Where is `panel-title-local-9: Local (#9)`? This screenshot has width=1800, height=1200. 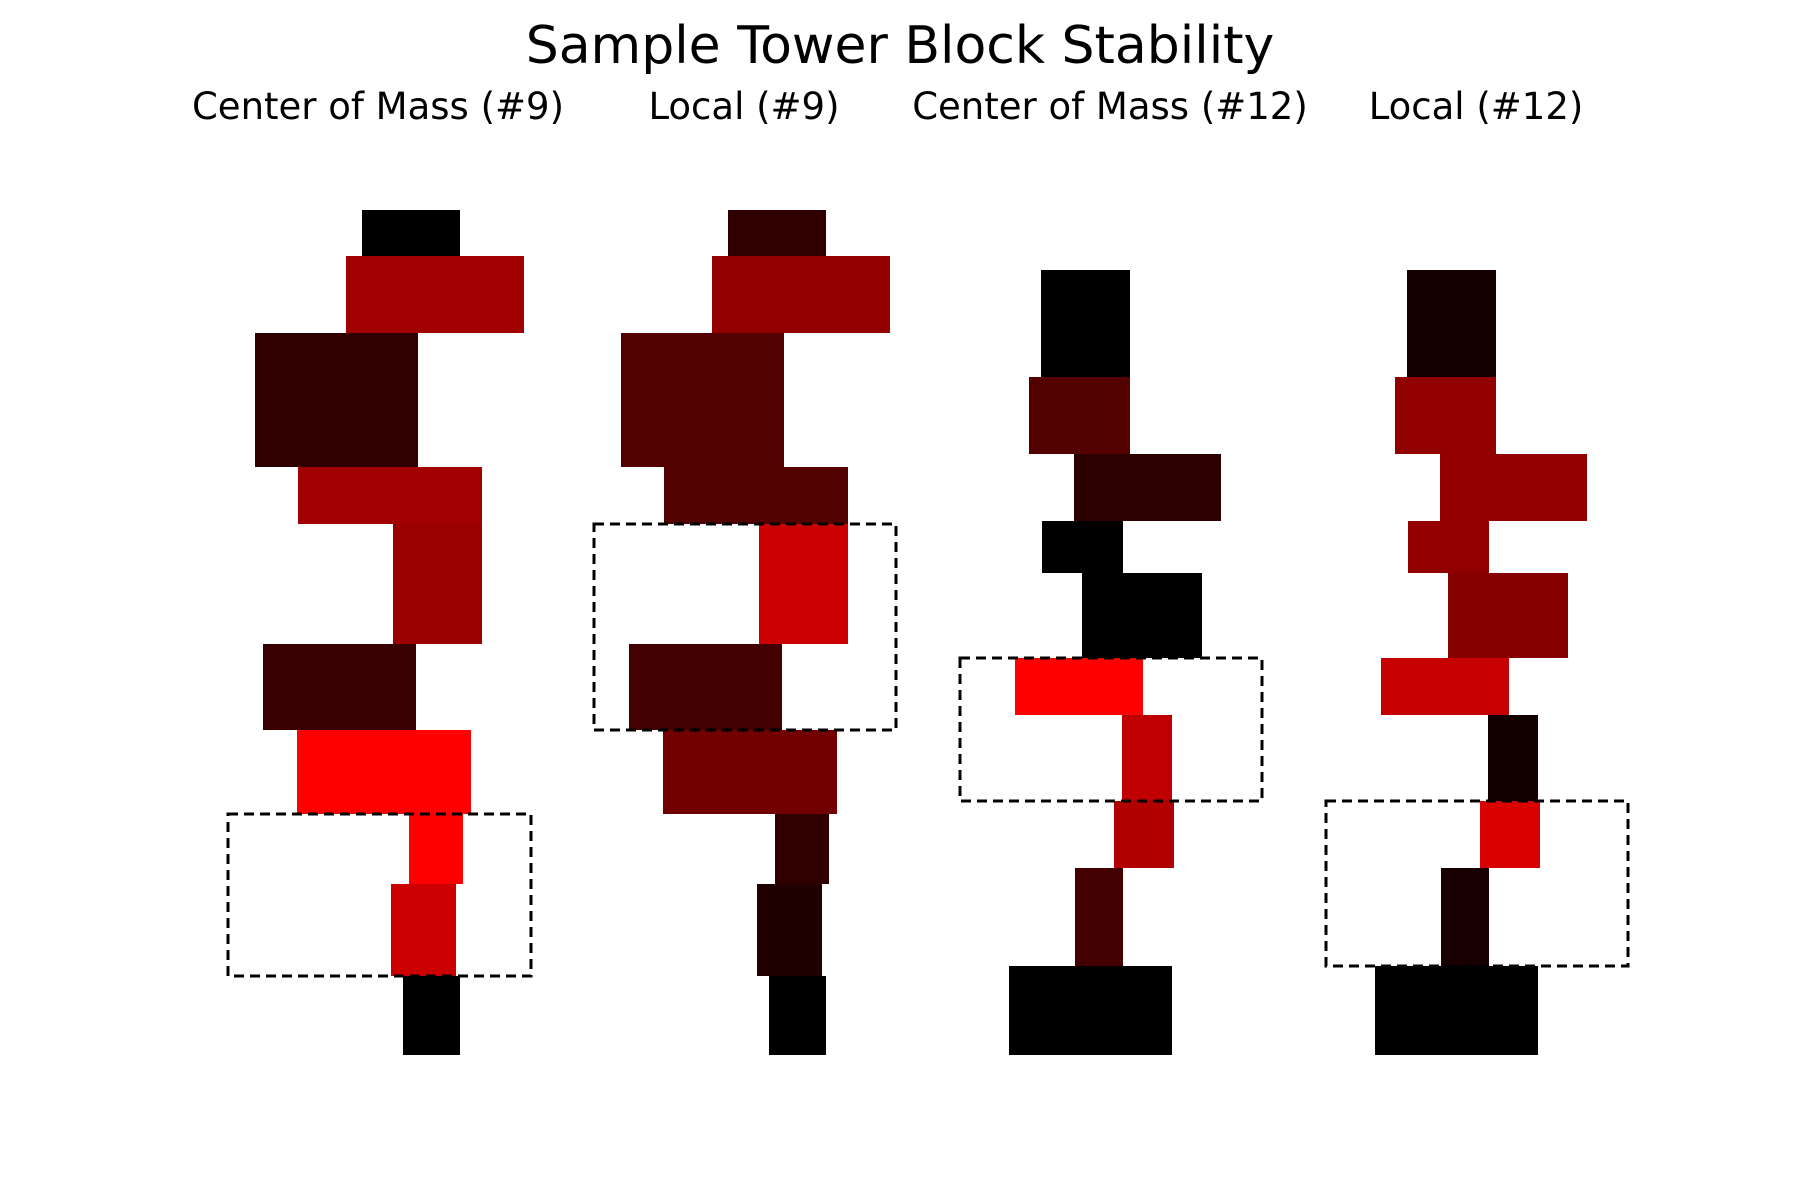 panel-title-local-9: Local (#9) is located at coordinates (744, 106).